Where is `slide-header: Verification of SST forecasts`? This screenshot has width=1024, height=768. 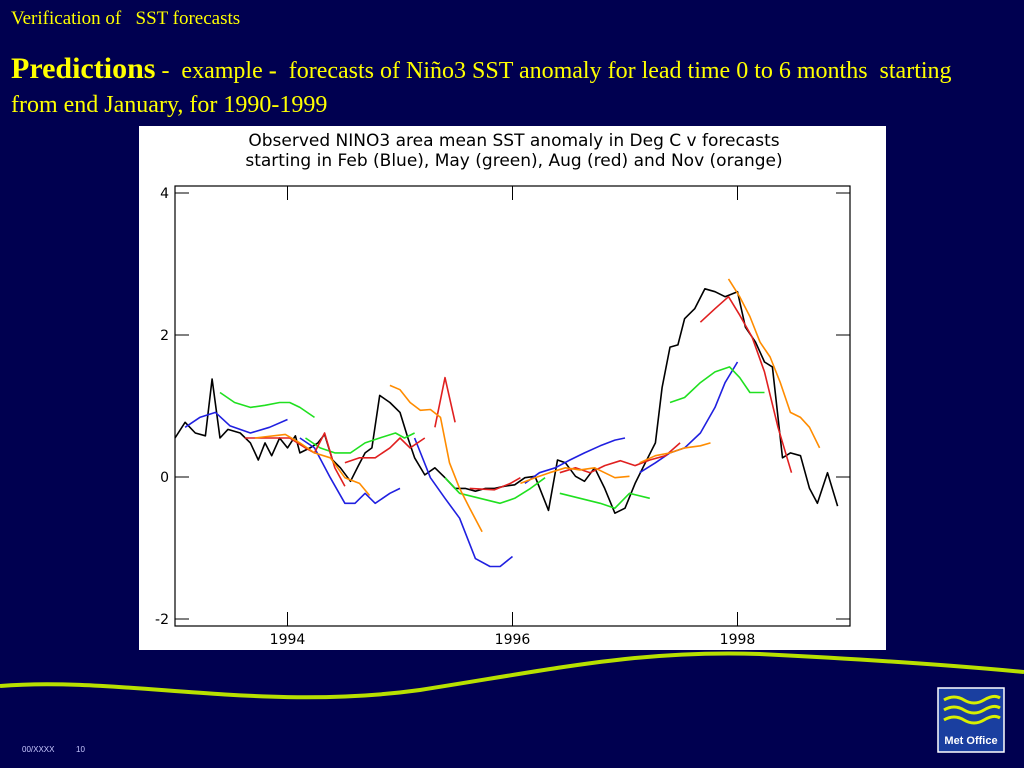
slide-header: Verification of SST forecasts is located at coordinates (126, 18).